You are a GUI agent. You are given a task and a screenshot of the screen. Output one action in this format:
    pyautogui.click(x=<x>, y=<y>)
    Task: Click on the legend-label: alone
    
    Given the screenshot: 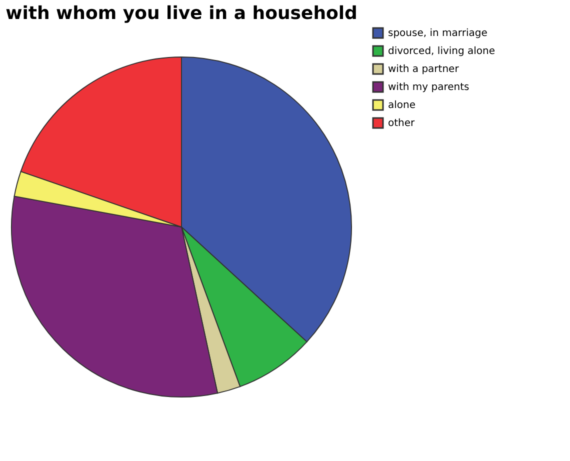 What is the action you would take?
    pyautogui.click(x=402, y=105)
    